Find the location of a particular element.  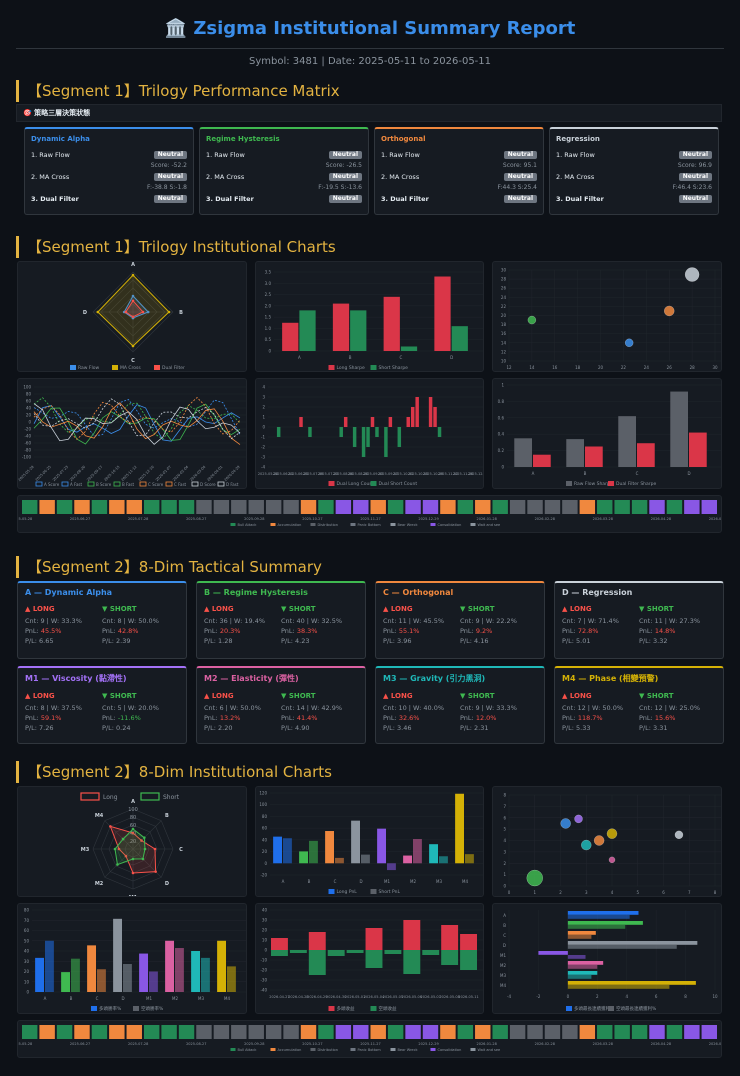

count-winrate: Cnt: 14 | W: 42.9% is located at coordinates (312, 708).